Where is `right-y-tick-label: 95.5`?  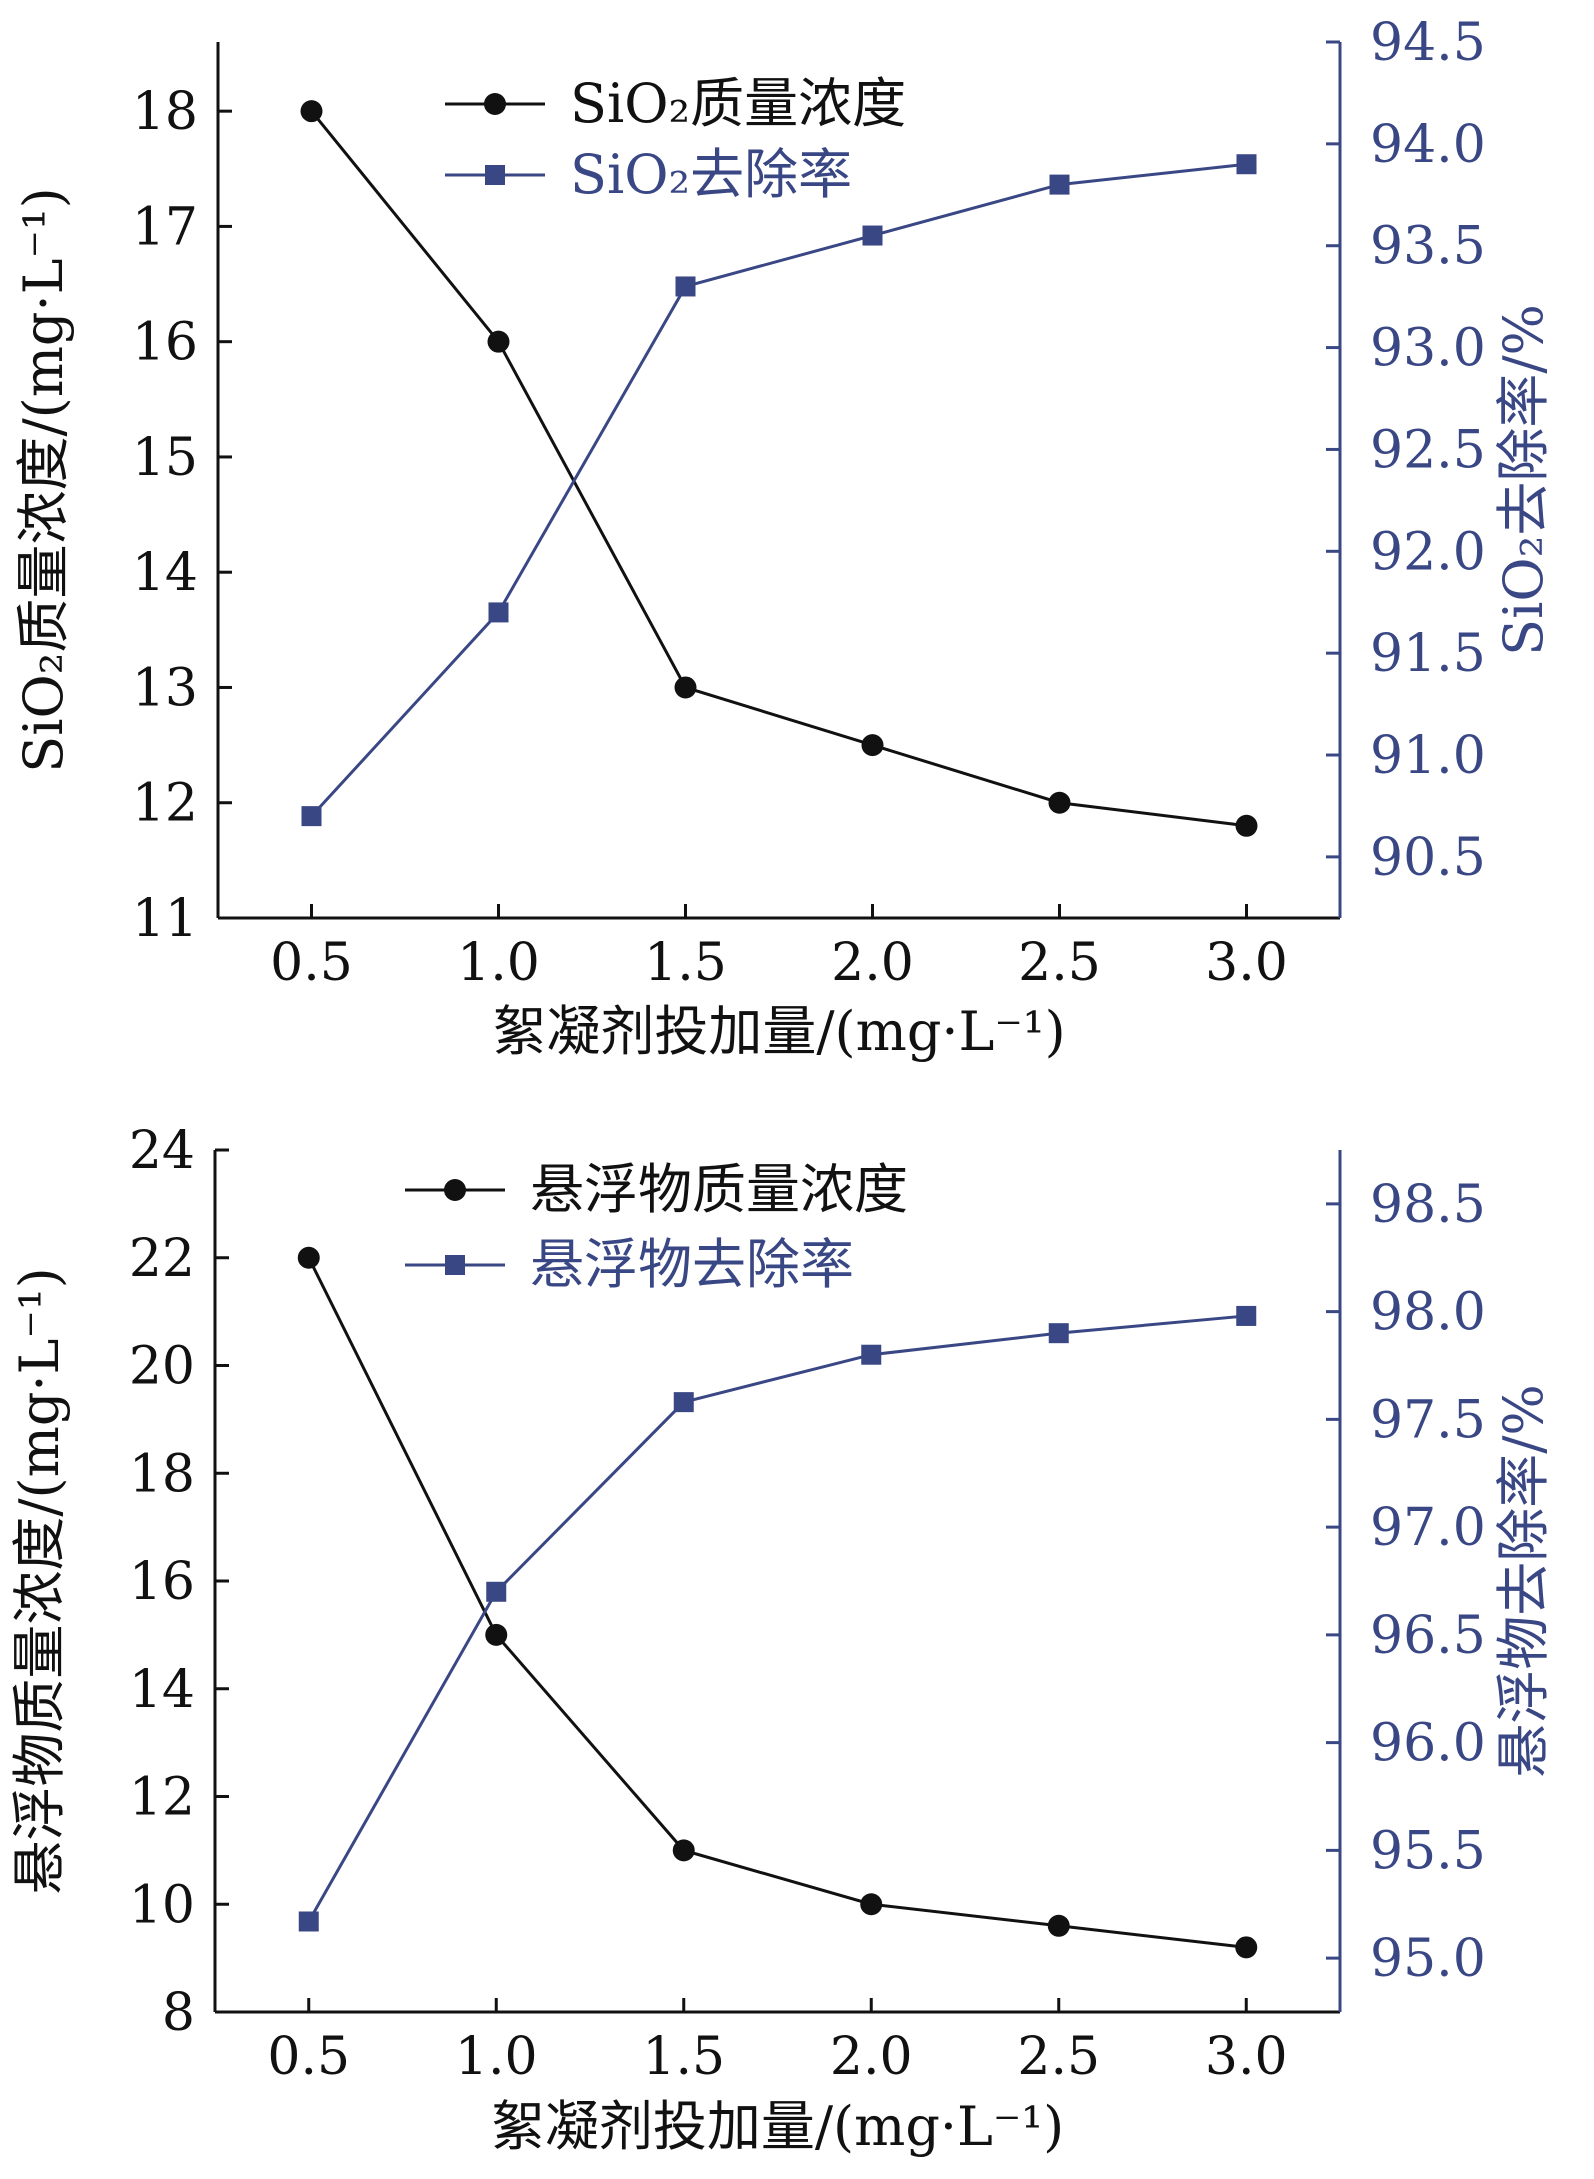 right-y-tick-label: 95.5 is located at coordinates (1428, 1851).